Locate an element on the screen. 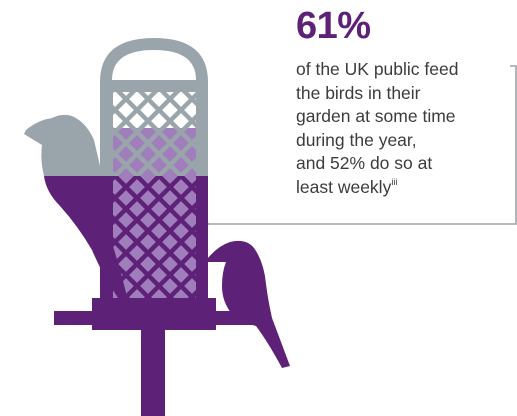 The width and height of the screenshot is (517, 416). stat-value: 61% is located at coordinates (333, 26).